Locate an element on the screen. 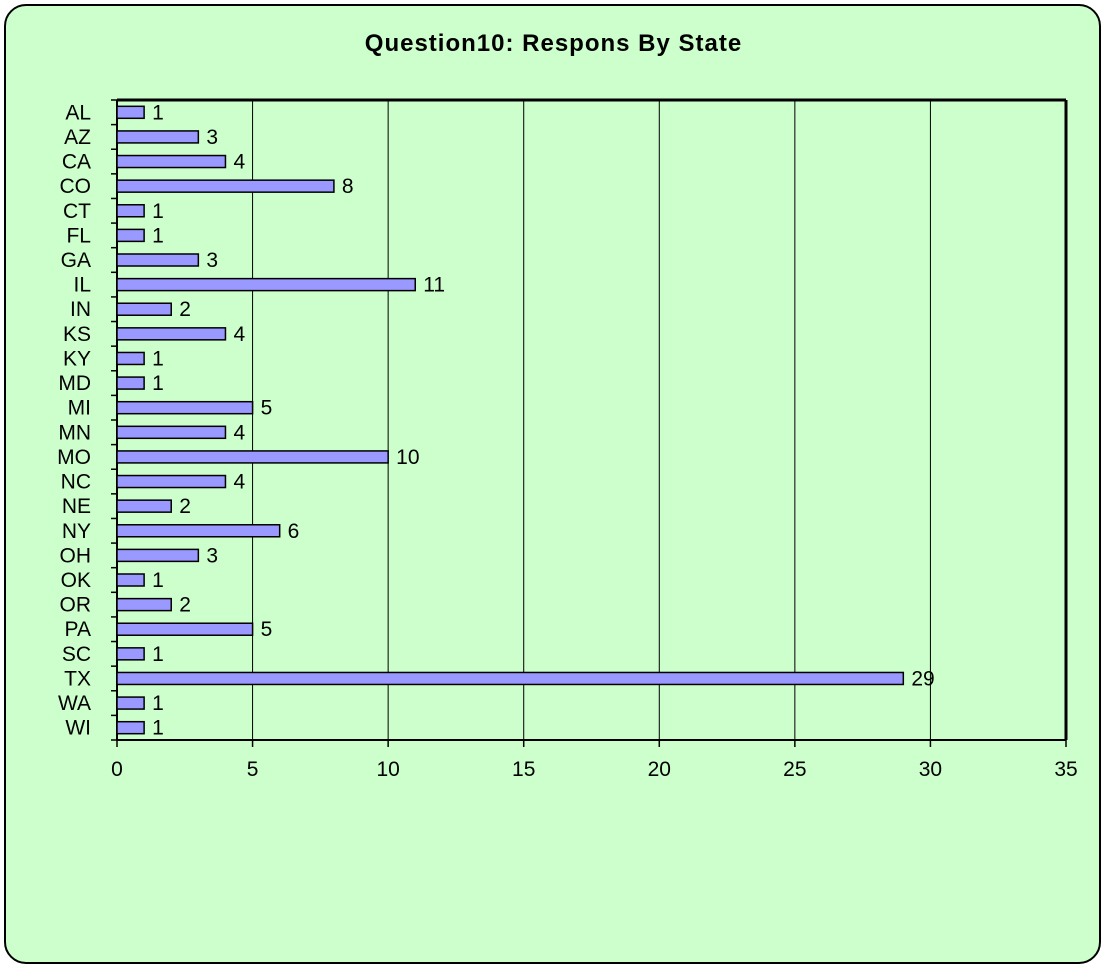 The image size is (1107, 970). data-label: 6 is located at coordinates (294, 531).